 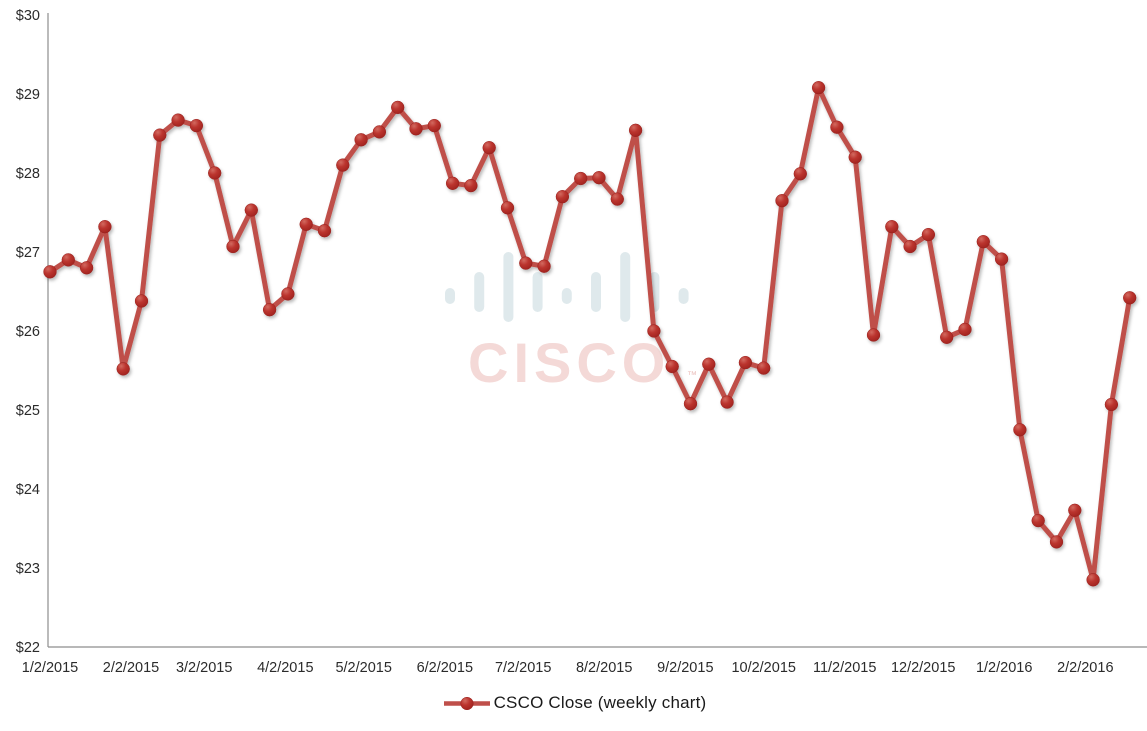 What do you see at coordinates (844, 668) in the screenshot?
I see `x-tick-label: 11/2/2015` at bounding box center [844, 668].